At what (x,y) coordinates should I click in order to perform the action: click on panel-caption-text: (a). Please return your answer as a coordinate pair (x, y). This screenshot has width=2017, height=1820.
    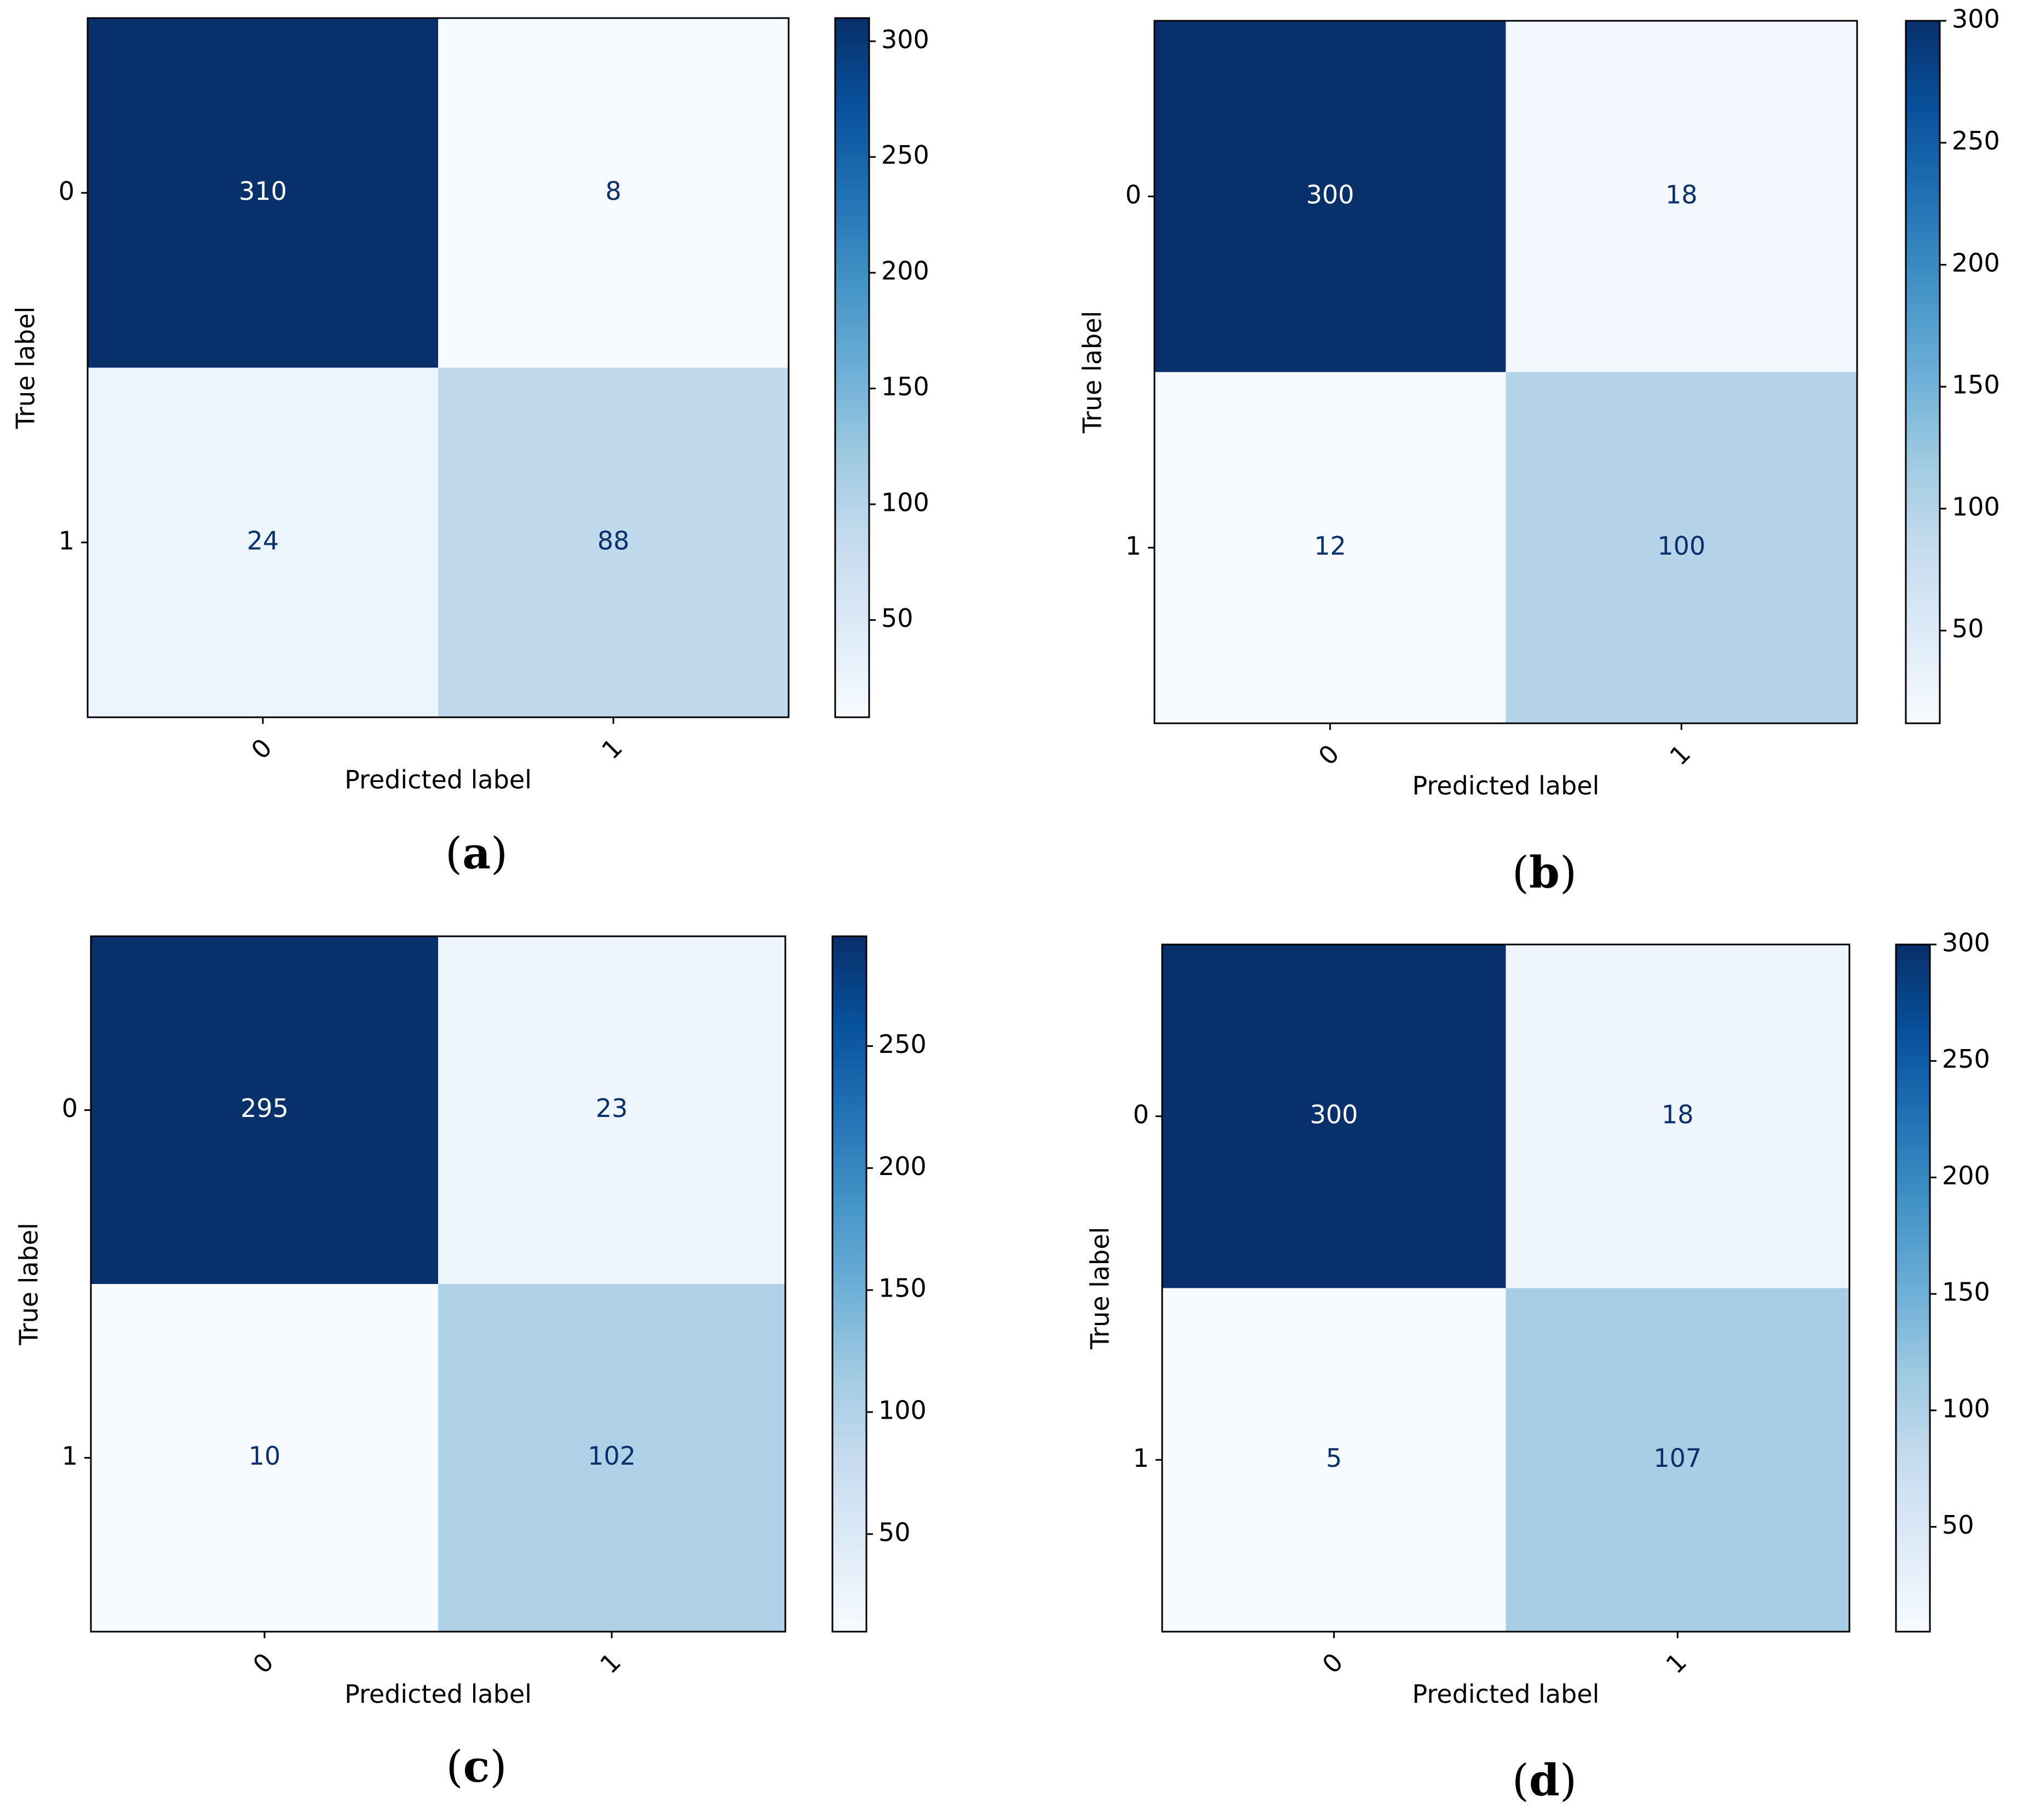
    Looking at the image, I should click on (477, 853).